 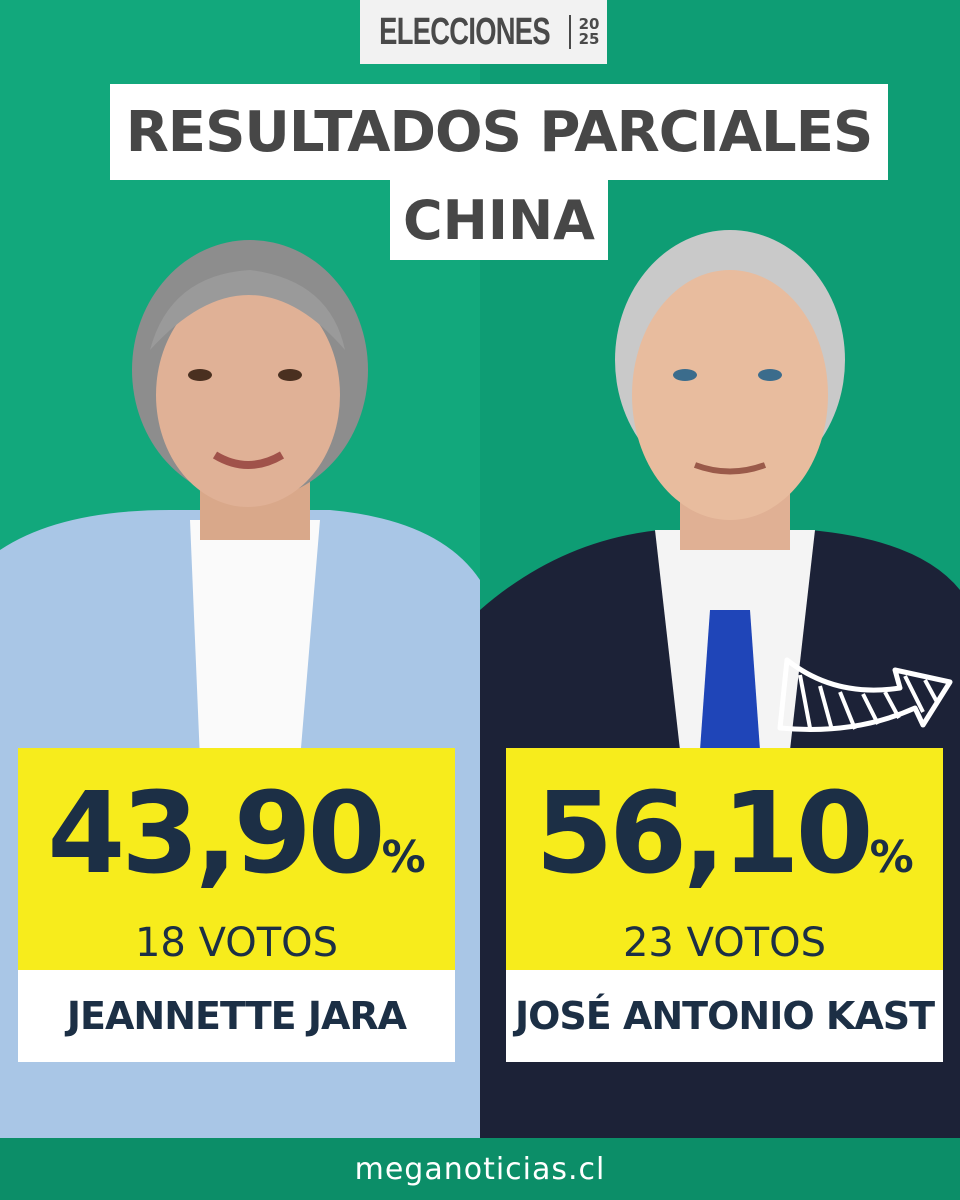 I want to click on vote-count: 23 VOTOS, so click(x=724, y=943).